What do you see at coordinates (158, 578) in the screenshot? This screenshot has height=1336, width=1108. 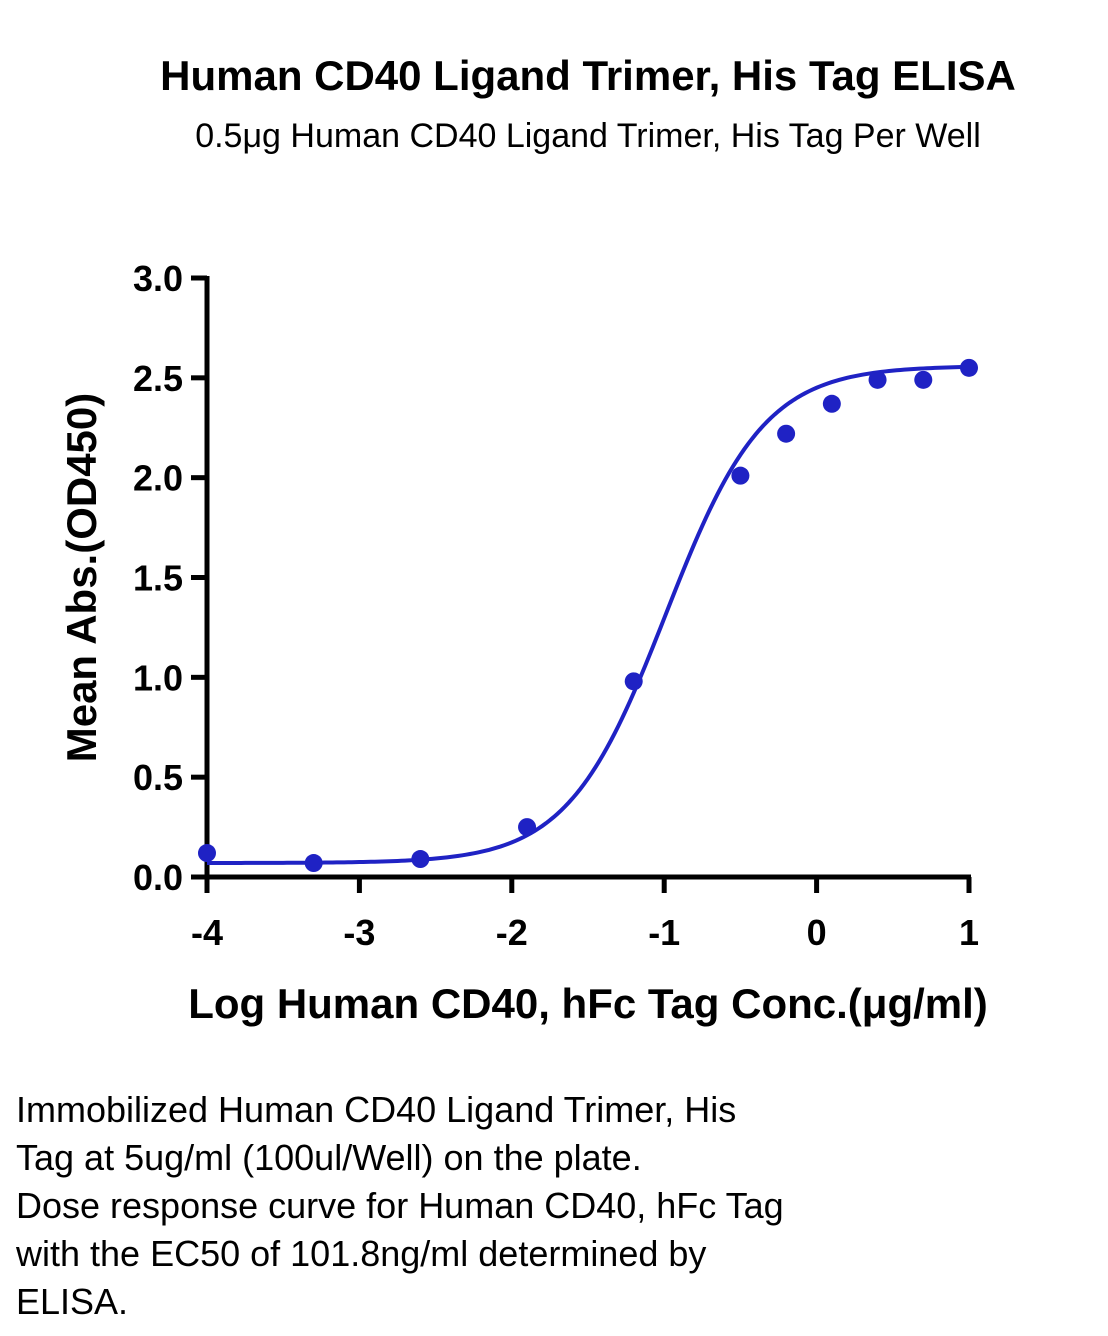 I see `y-tick-label-3: 1.5` at bounding box center [158, 578].